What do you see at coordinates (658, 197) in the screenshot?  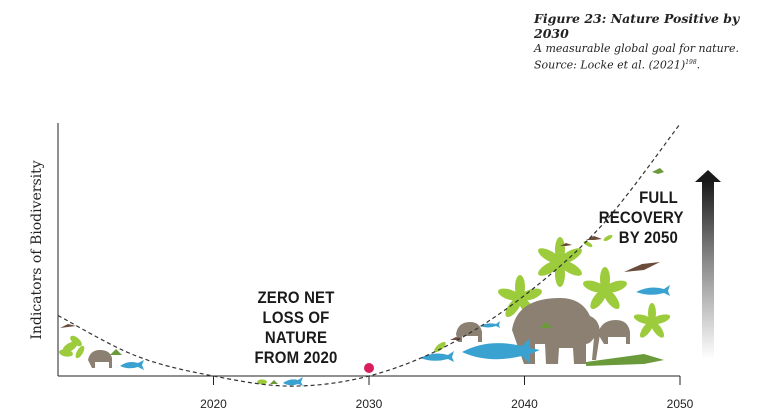 I see `annotation-line: FULL` at bounding box center [658, 197].